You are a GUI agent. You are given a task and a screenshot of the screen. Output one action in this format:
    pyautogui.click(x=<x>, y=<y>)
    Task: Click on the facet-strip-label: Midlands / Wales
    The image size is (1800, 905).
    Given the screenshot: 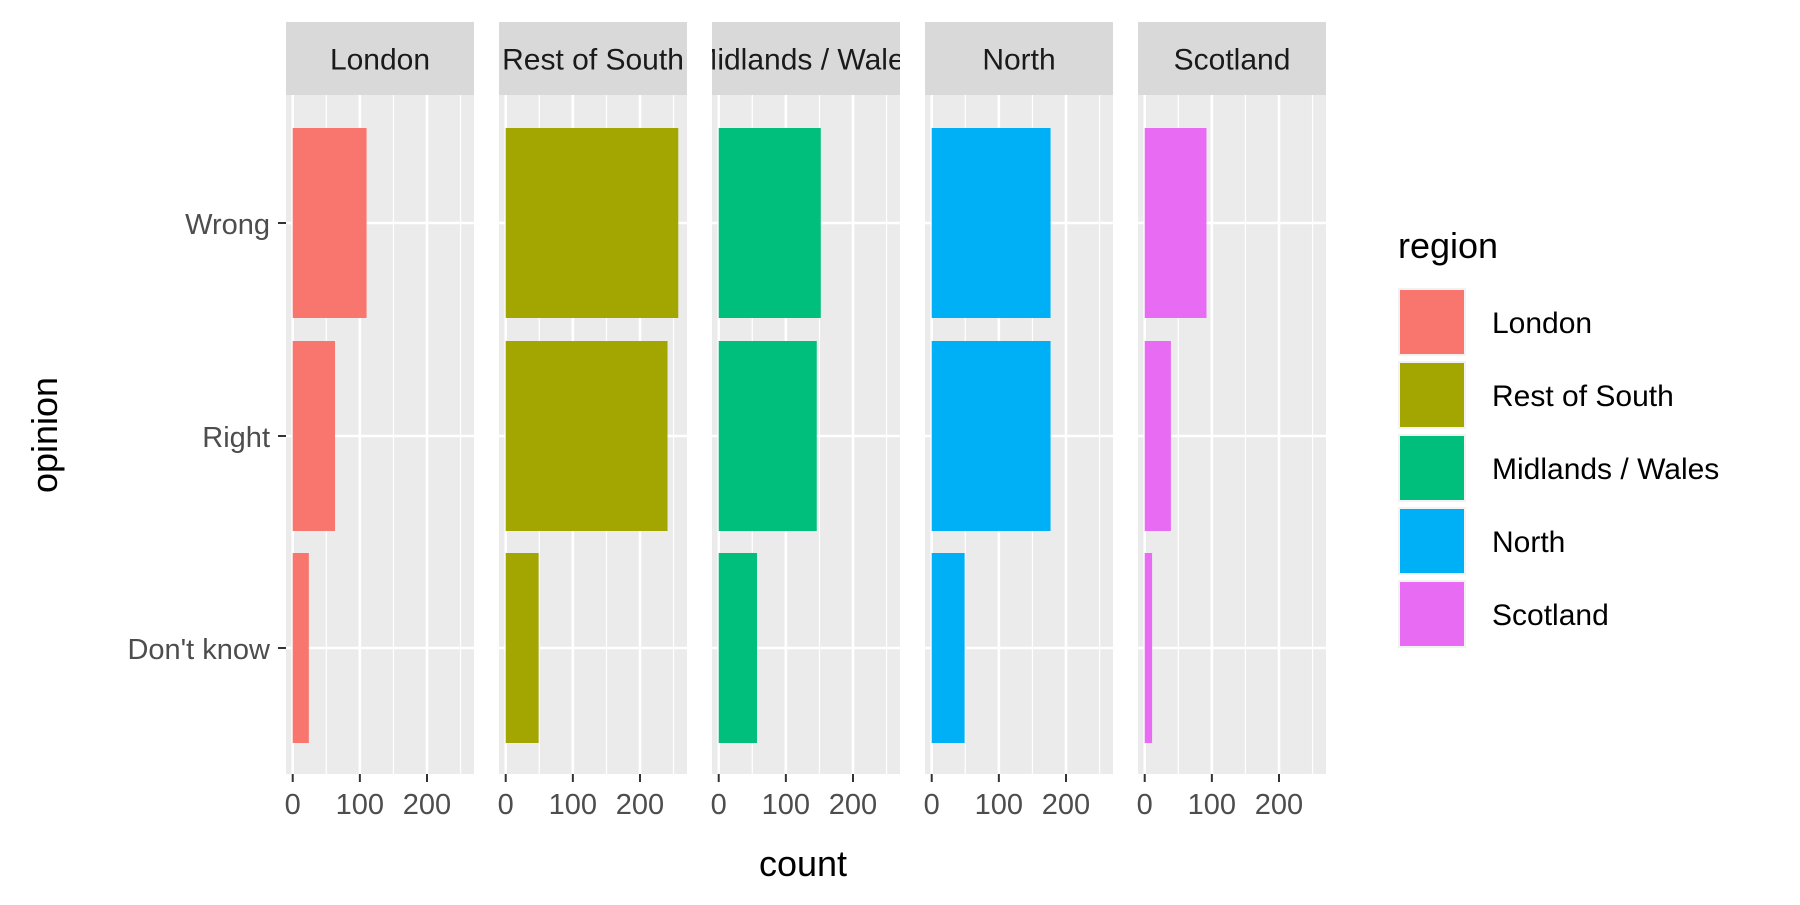 What is the action you would take?
    pyautogui.click(x=805, y=60)
    